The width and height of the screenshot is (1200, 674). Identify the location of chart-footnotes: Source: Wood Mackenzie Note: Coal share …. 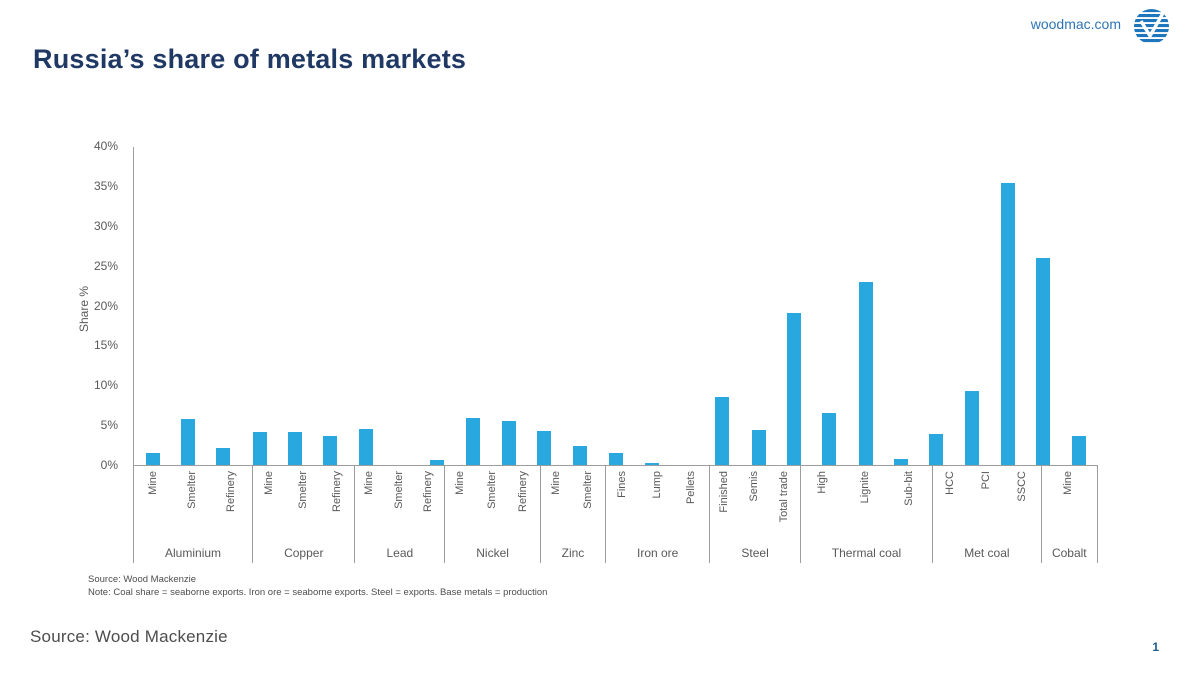
(317, 586).